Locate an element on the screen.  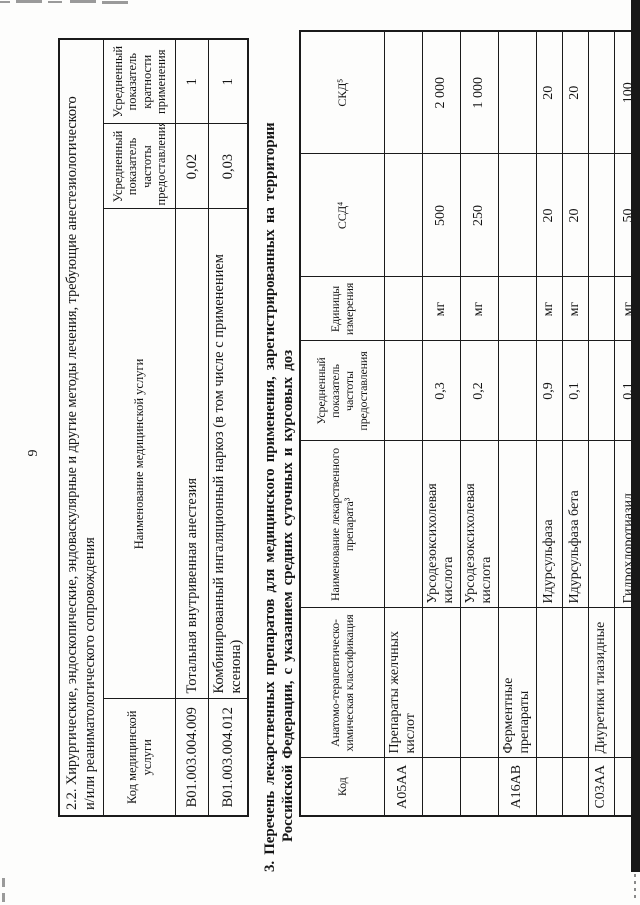
table-row: Идурсульфаза бета 0,1 мг 20 20 is located at coordinates (575, 423).